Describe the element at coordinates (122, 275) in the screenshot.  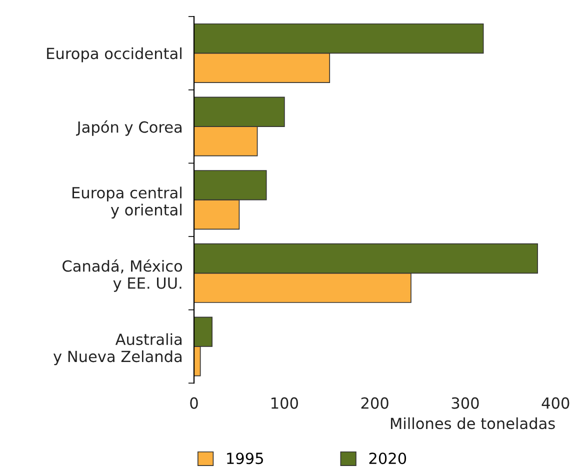
I see `y-tick-label: Canadá, México y EE. UU.` at that location.